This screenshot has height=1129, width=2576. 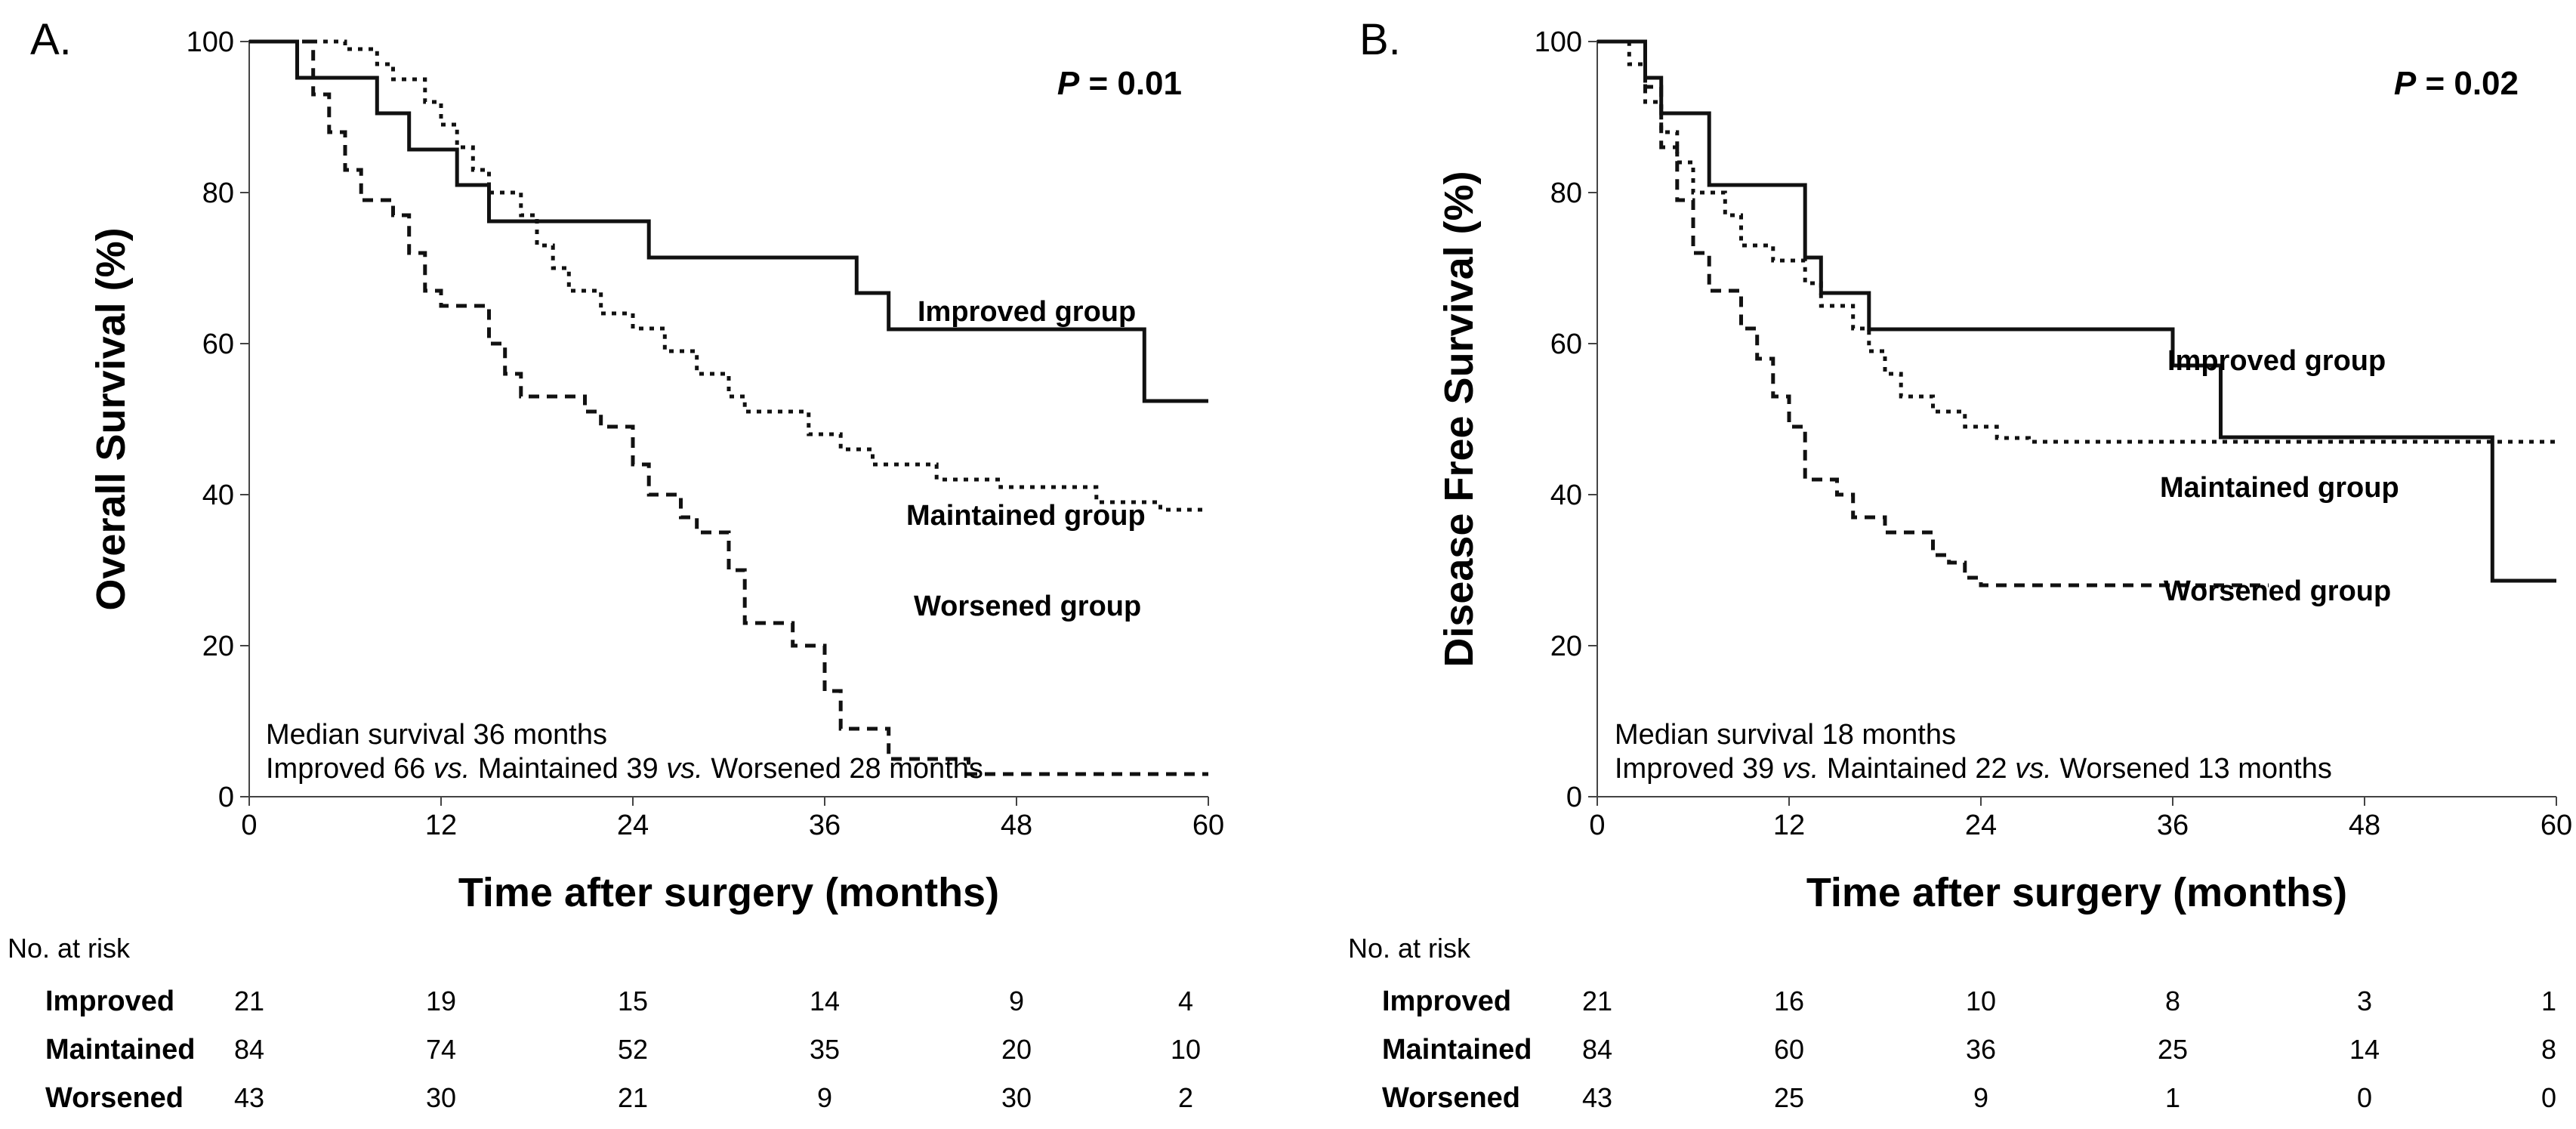 What do you see at coordinates (568, 769) in the screenshot?
I see `median-comparison-part: Maintained 39` at bounding box center [568, 769].